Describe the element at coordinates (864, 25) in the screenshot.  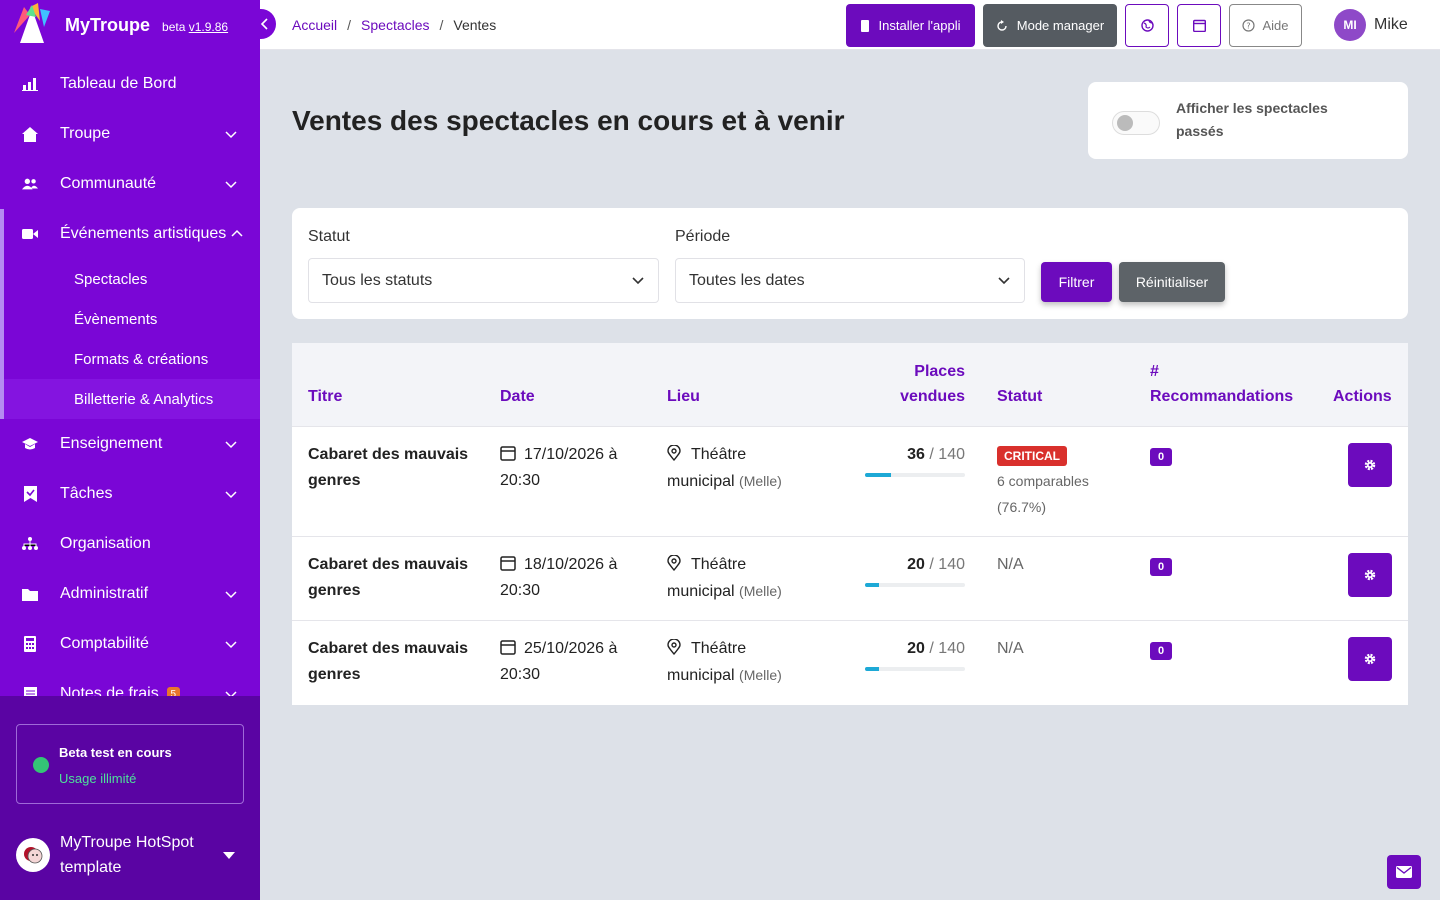
I see `mobile-phone-icon` at that location.